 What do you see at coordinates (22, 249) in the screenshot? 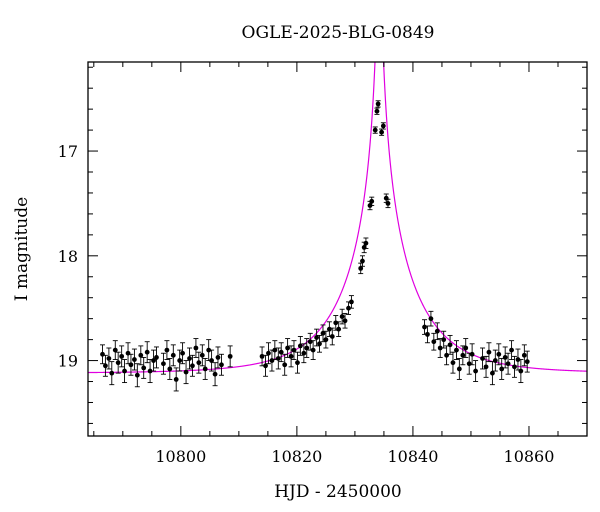
I see `y-axis-label: I magnitude` at bounding box center [22, 249].